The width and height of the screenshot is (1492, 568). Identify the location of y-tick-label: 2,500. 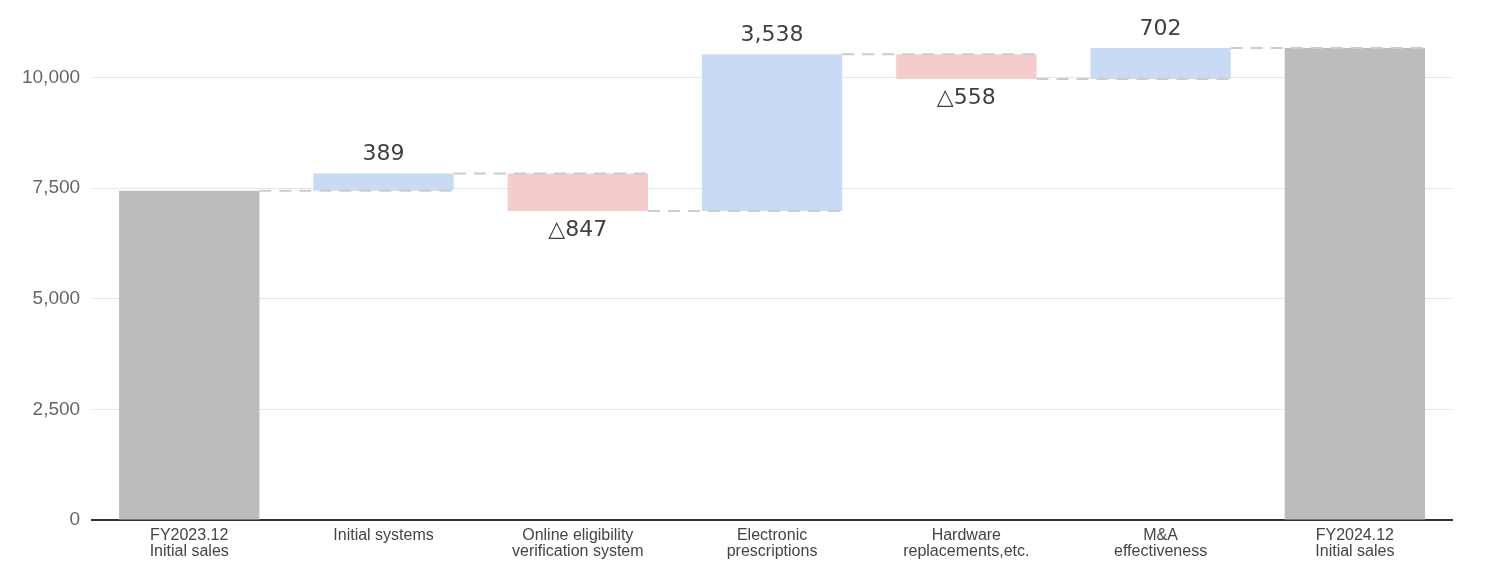
(56, 408).